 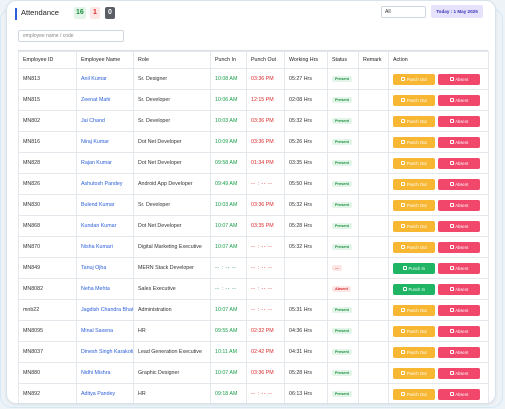 I want to click on employee-name-link: Ashutosh Pandey, so click(x=105, y=184).